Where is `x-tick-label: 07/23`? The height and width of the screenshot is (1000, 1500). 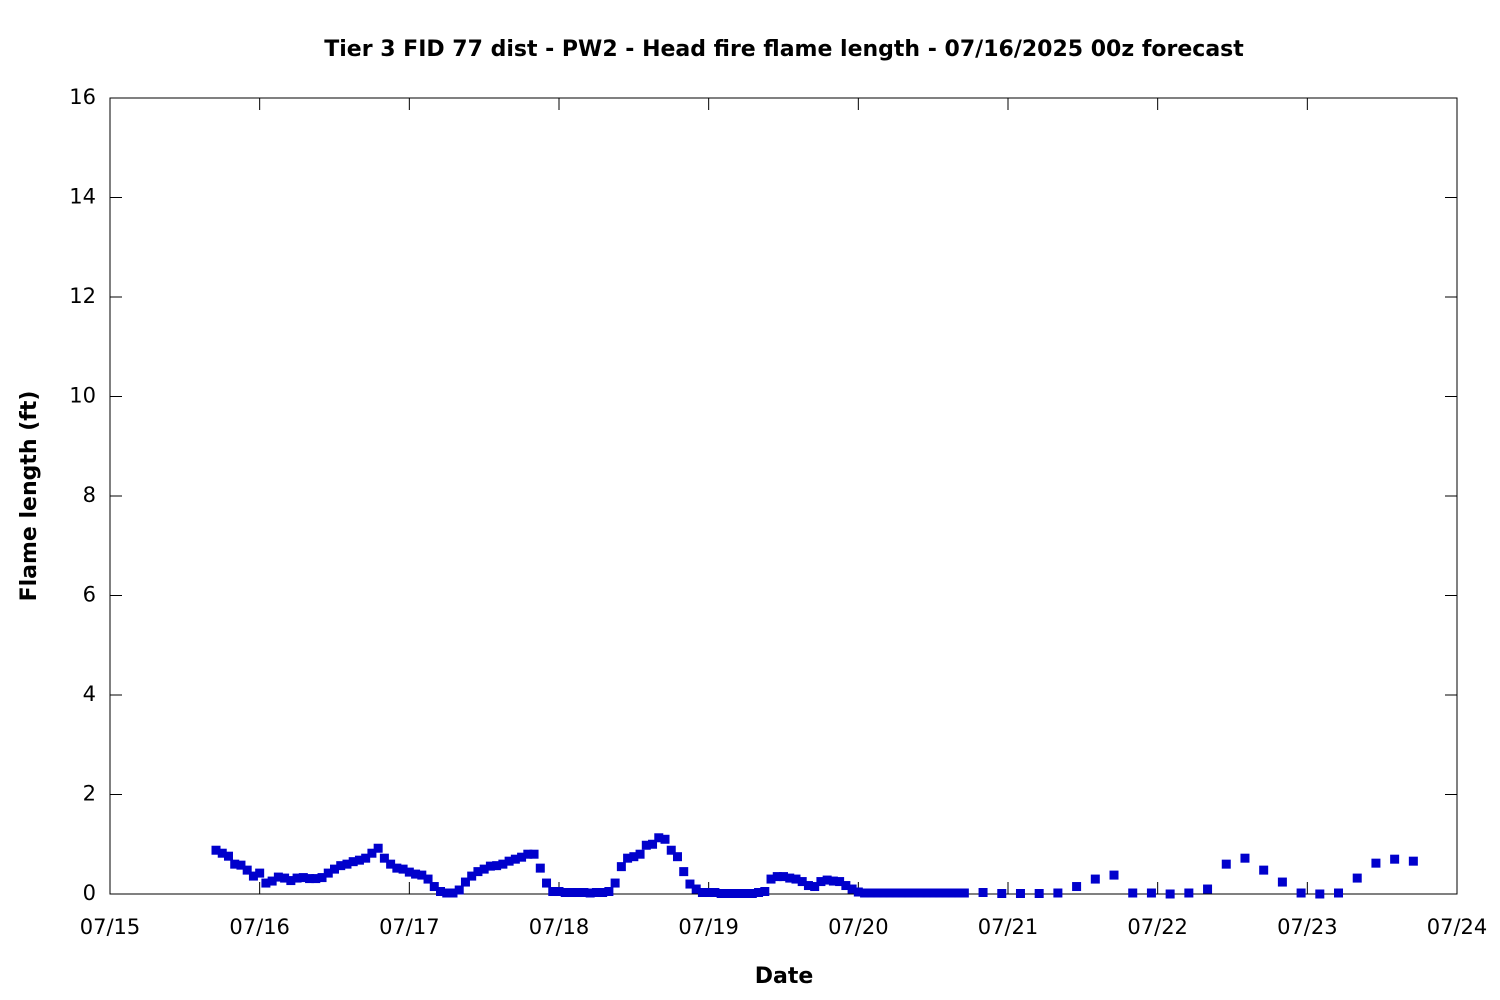 x-tick-label: 07/23 is located at coordinates (1307, 927).